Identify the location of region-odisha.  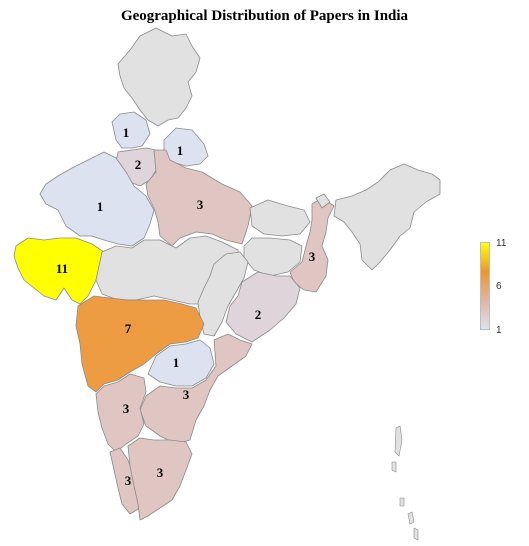
(263, 307).